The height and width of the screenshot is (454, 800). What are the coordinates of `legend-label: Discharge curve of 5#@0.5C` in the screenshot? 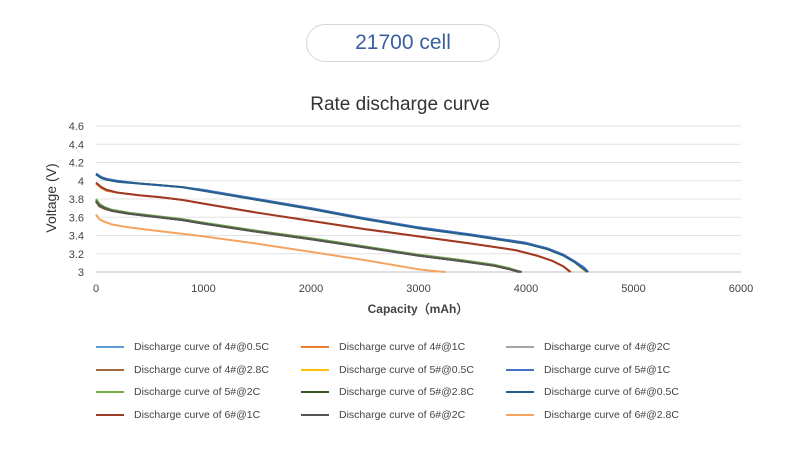 It's located at (406, 369).